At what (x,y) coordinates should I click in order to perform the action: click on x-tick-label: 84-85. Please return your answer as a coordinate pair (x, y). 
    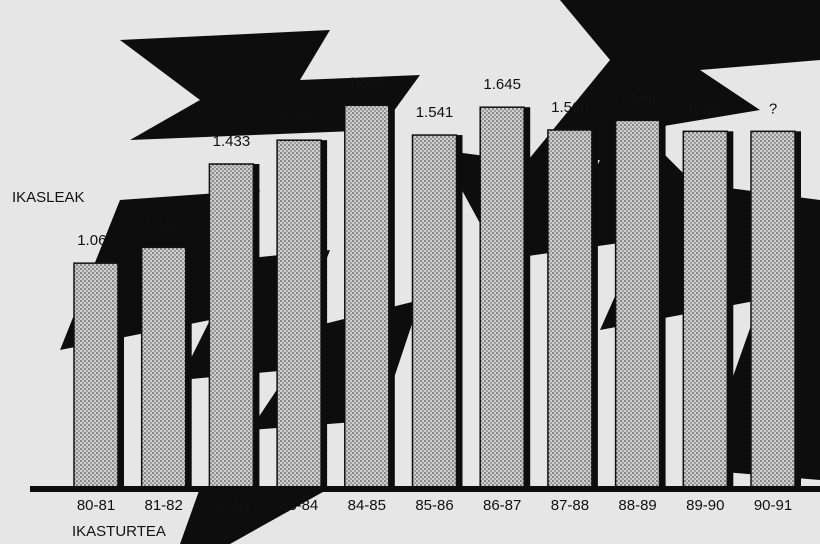
    Looking at the image, I should click on (367, 505).